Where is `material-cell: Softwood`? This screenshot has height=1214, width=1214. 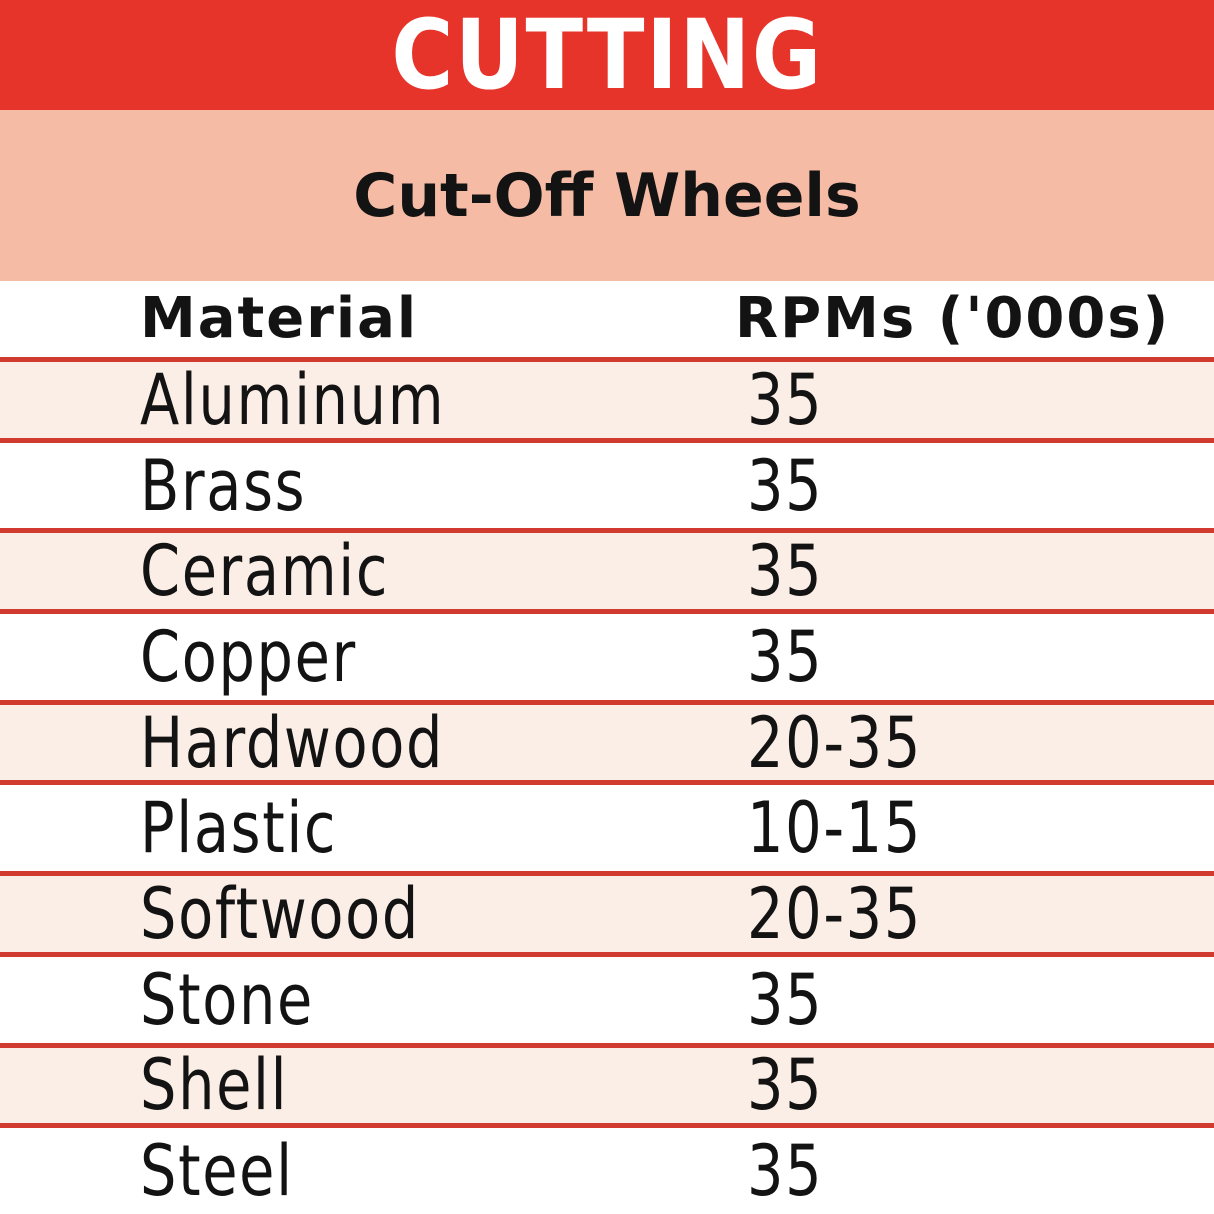
material-cell: Softwood is located at coordinates (367, 914).